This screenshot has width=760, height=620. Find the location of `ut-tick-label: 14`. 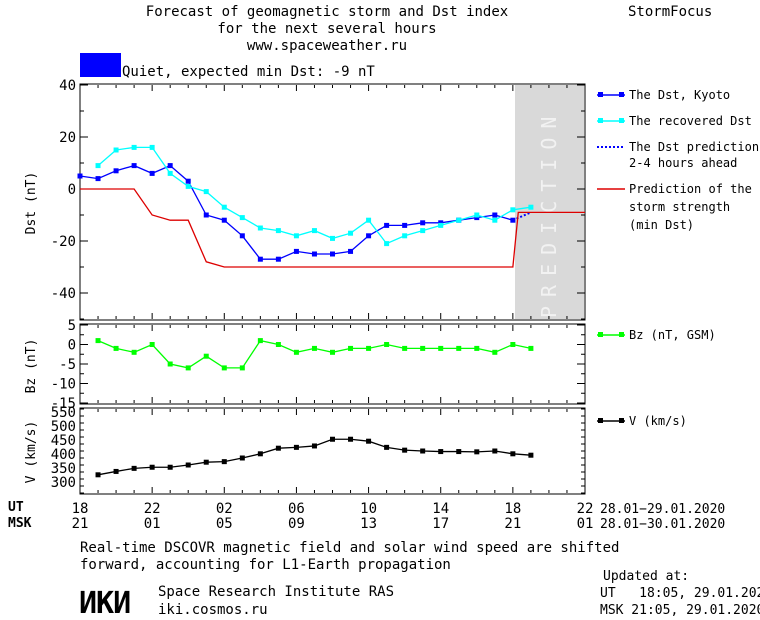

ut-tick-label: 14 is located at coordinates (440, 509).